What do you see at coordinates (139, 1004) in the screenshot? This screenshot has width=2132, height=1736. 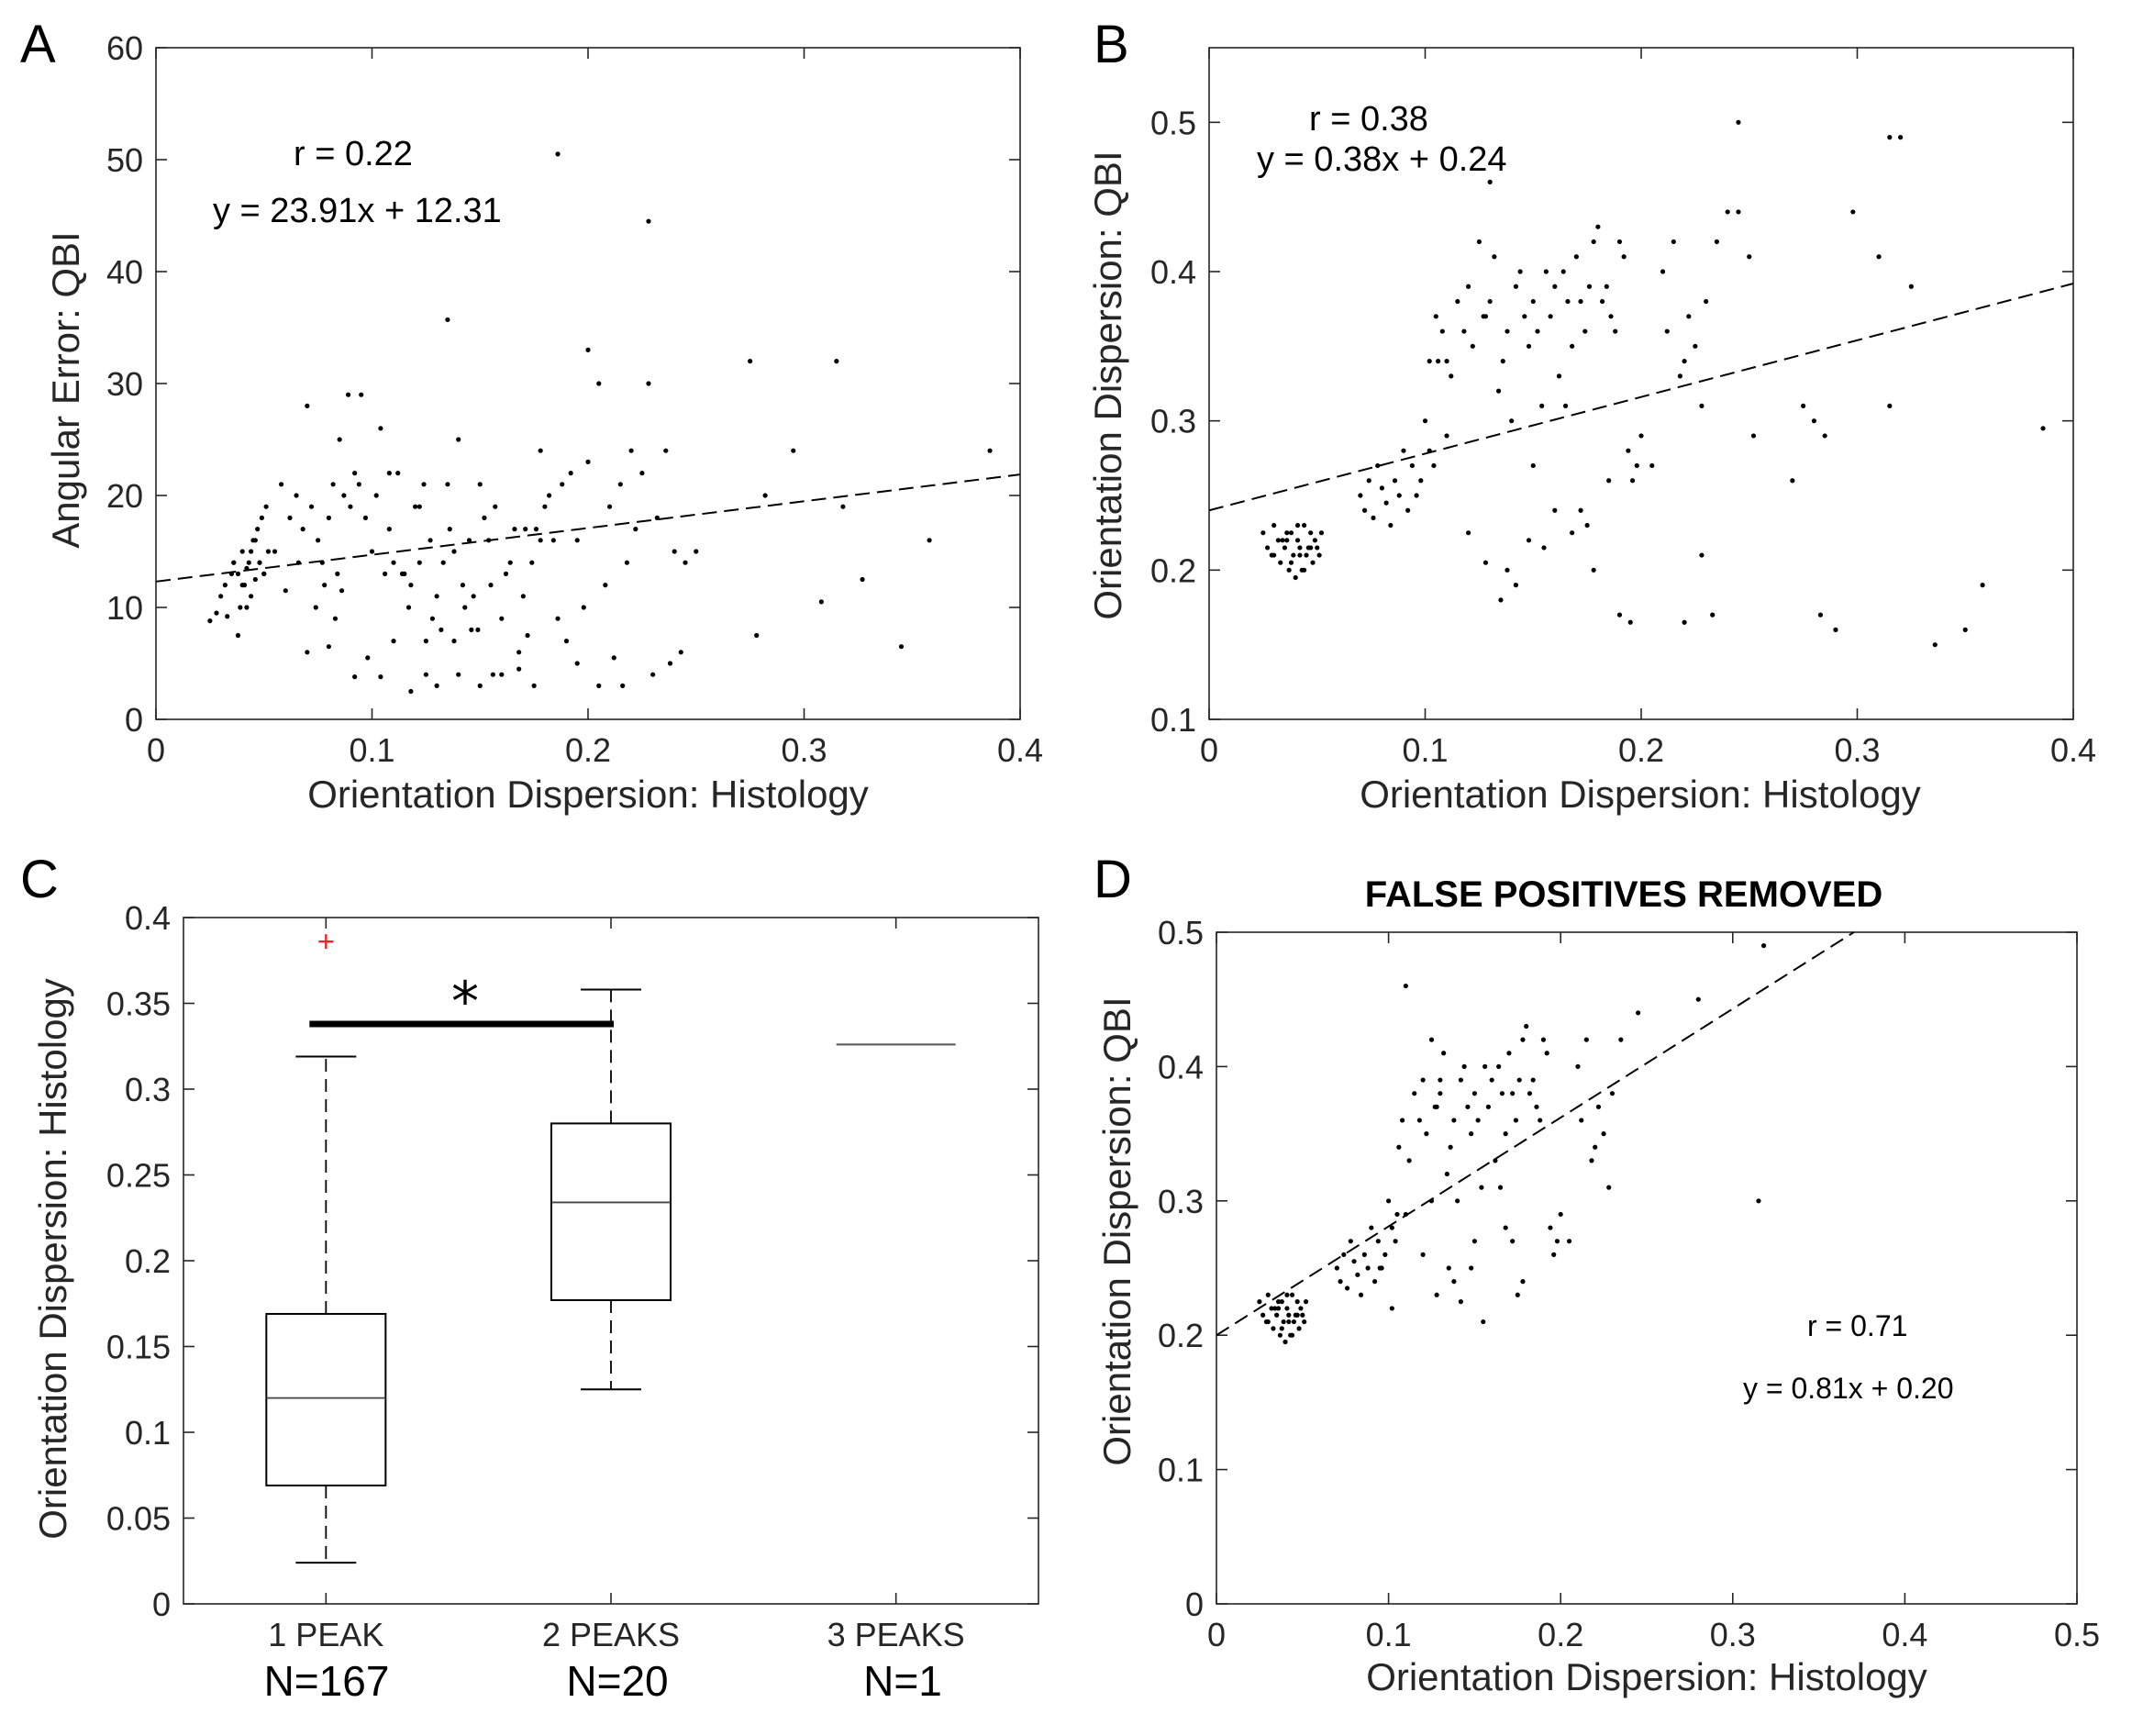 I see `panel-c-ytick-label: 0.35` at bounding box center [139, 1004].